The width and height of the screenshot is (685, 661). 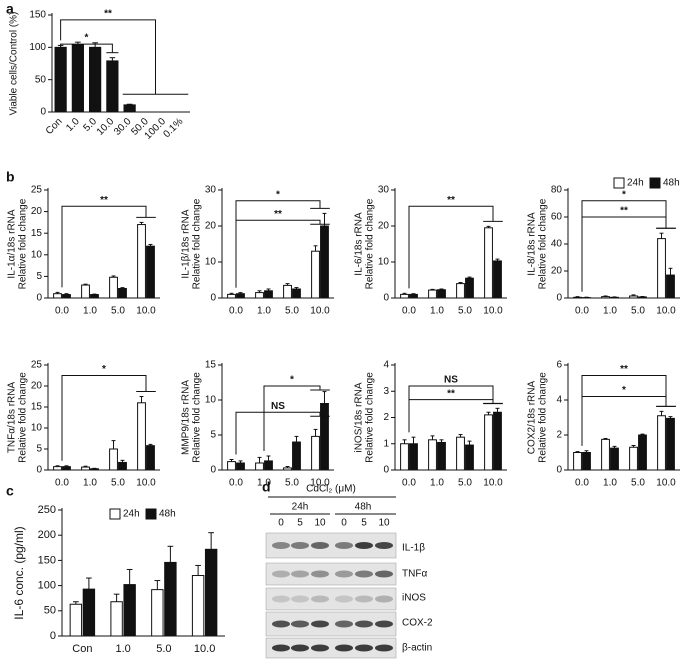 I want to click on time-label: 24h, so click(x=300, y=507).